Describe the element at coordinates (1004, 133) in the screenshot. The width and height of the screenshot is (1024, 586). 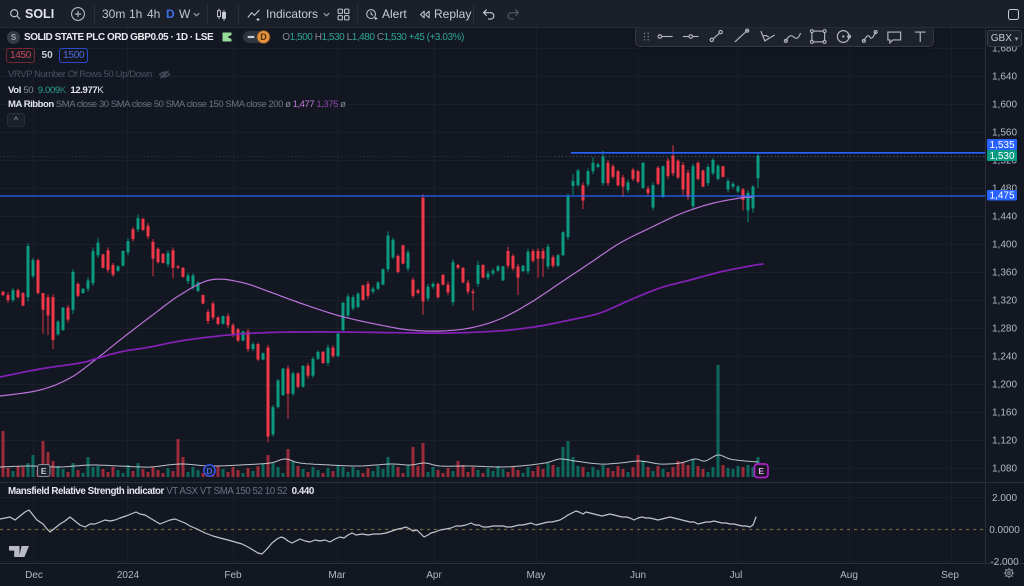
I see `svg-text: 1,560` at that location.